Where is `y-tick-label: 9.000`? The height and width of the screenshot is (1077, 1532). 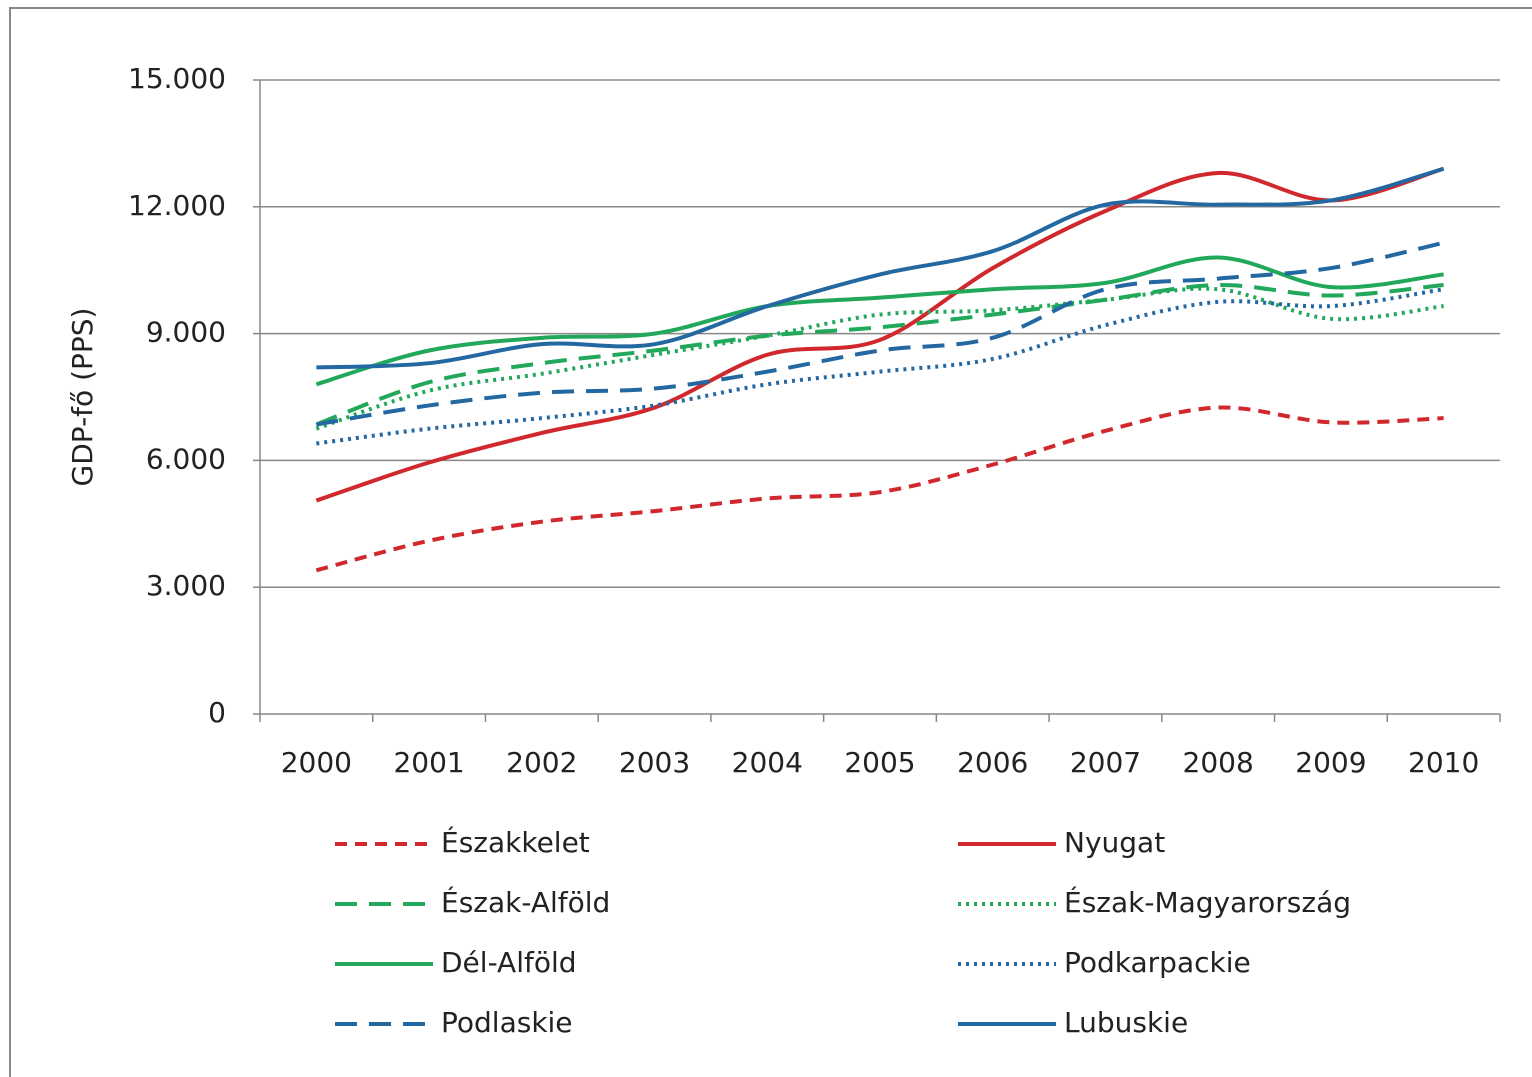 y-tick-label: 9.000 is located at coordinates (186, 332).